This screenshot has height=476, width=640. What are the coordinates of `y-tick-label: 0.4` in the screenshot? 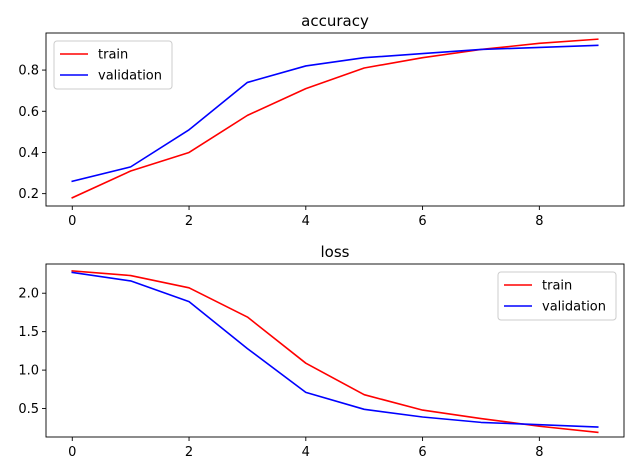 It's located at (28, 153).